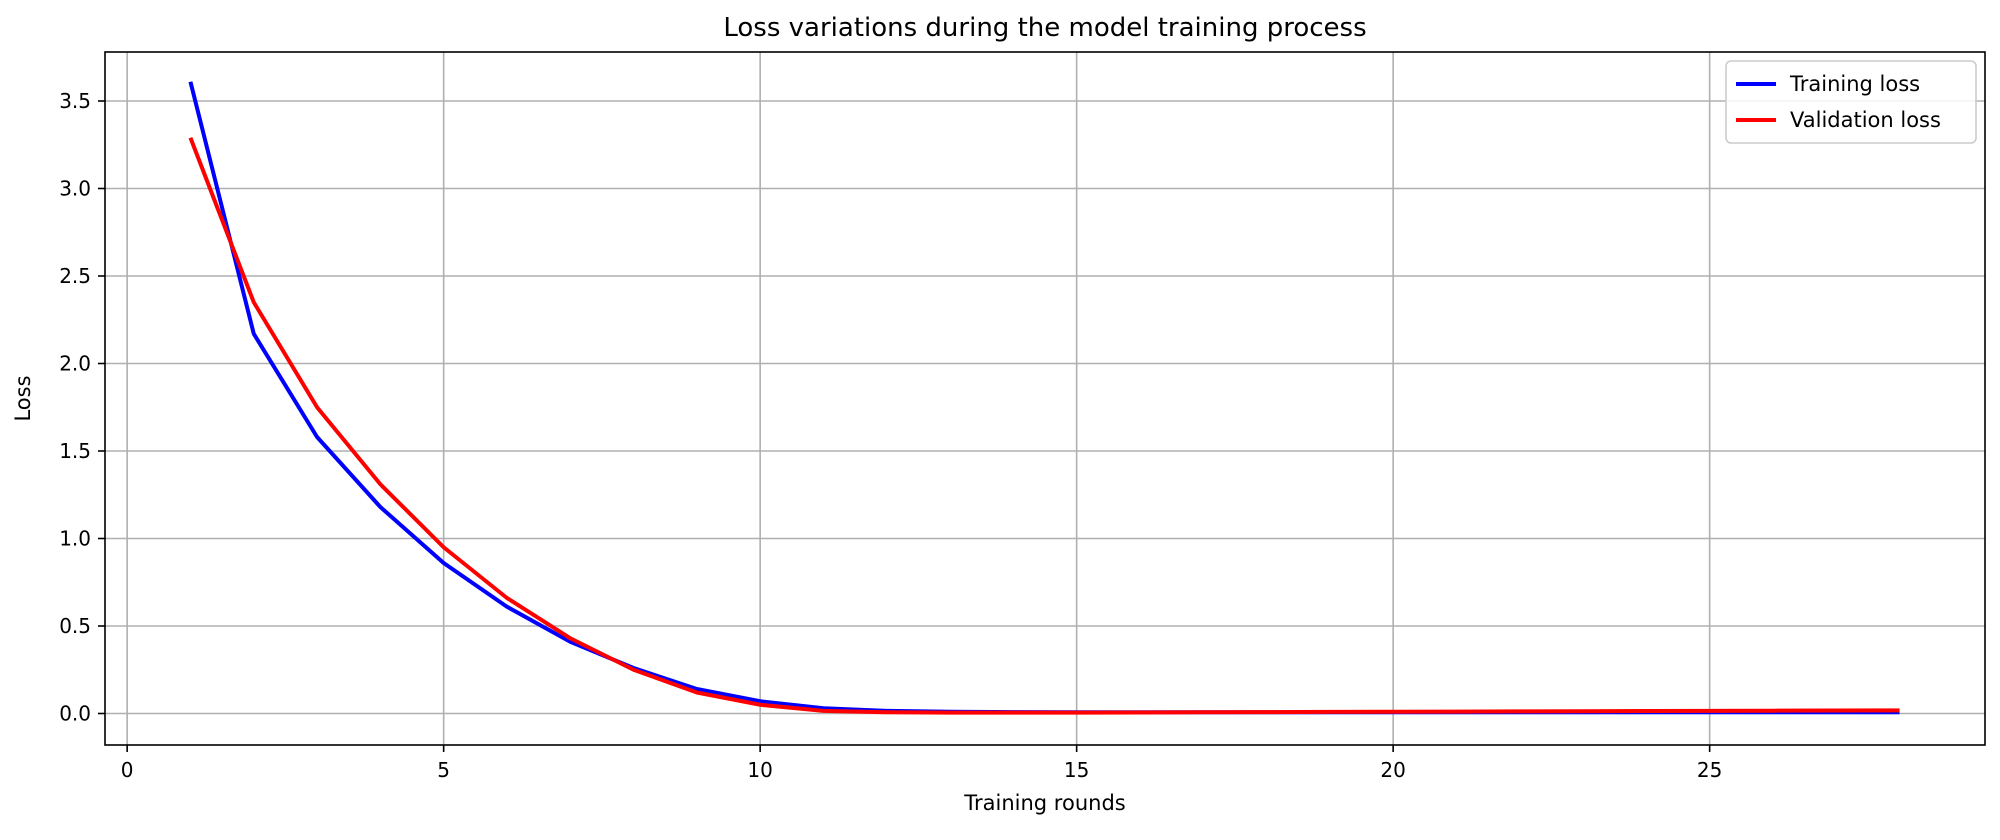 The image size is (2000, 840). I want to click on legend-label-validation-loss: Validation loss, so click(1865, 120).